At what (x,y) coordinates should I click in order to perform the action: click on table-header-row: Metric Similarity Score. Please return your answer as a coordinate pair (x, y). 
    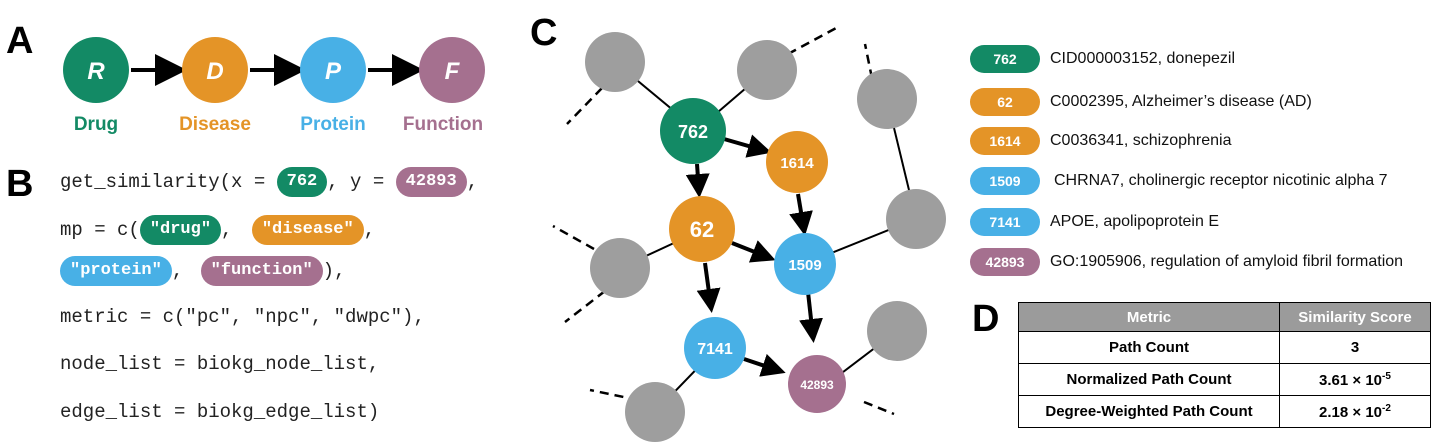
    Looking at the image, I should click on (1224, 317).